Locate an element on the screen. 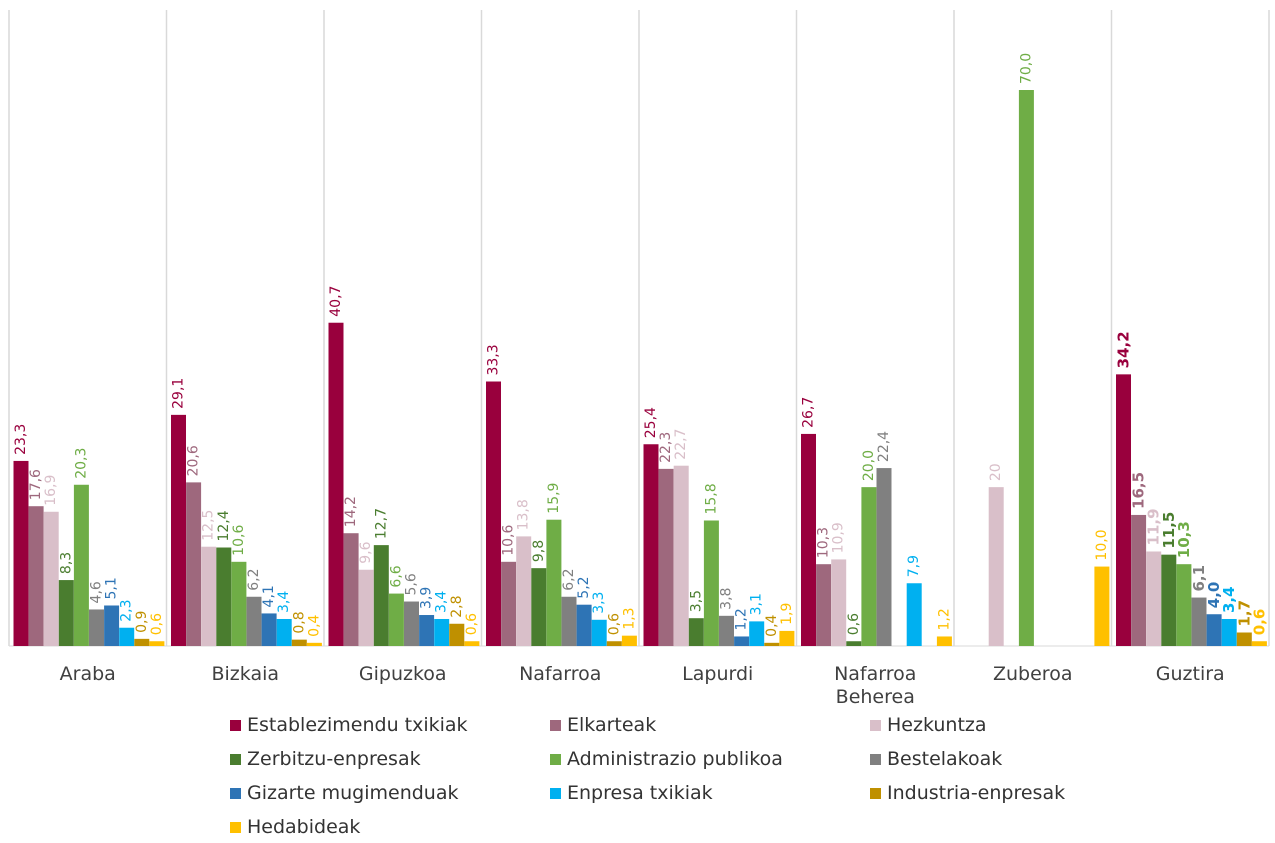 This screenshot has width=1275, height=843. data-label: 5,1 is located at coordinates (112, 588).